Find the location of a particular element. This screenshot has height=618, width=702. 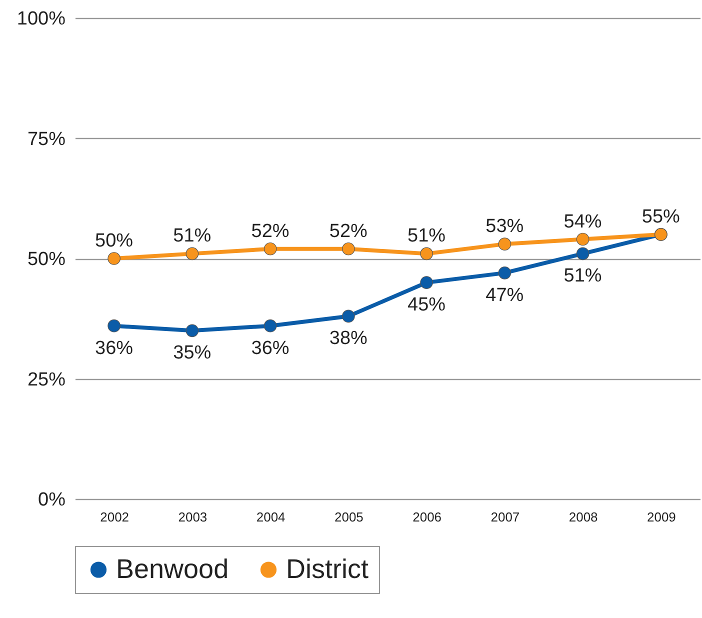

y-tick-label: 100% is located at coordinates (41, 19).